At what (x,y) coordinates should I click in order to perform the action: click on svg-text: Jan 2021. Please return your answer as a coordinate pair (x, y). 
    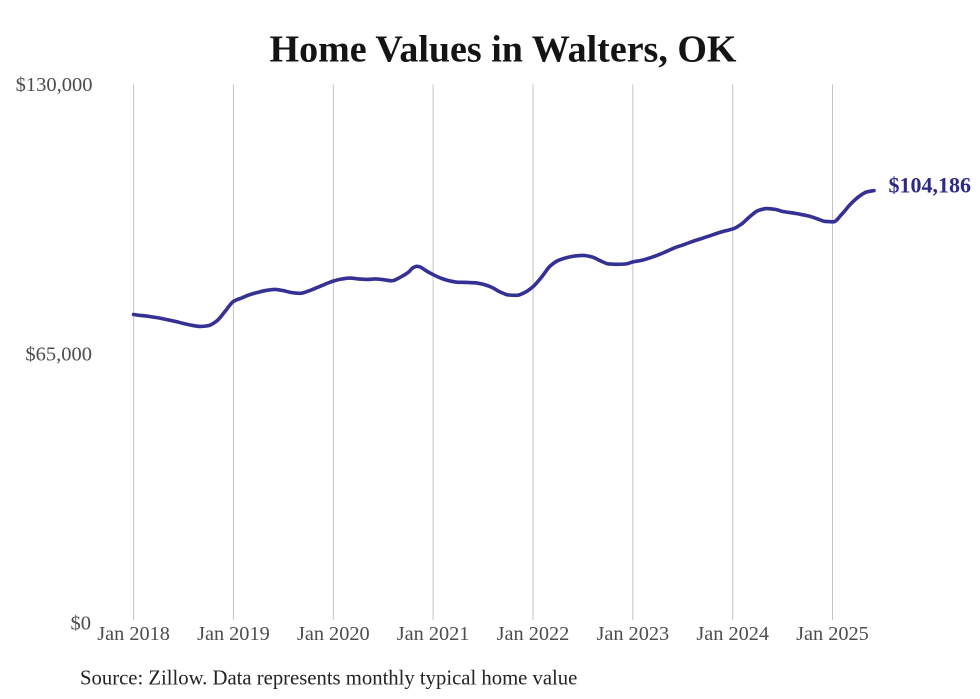
    Looking at the image, I should click on (433, 634).